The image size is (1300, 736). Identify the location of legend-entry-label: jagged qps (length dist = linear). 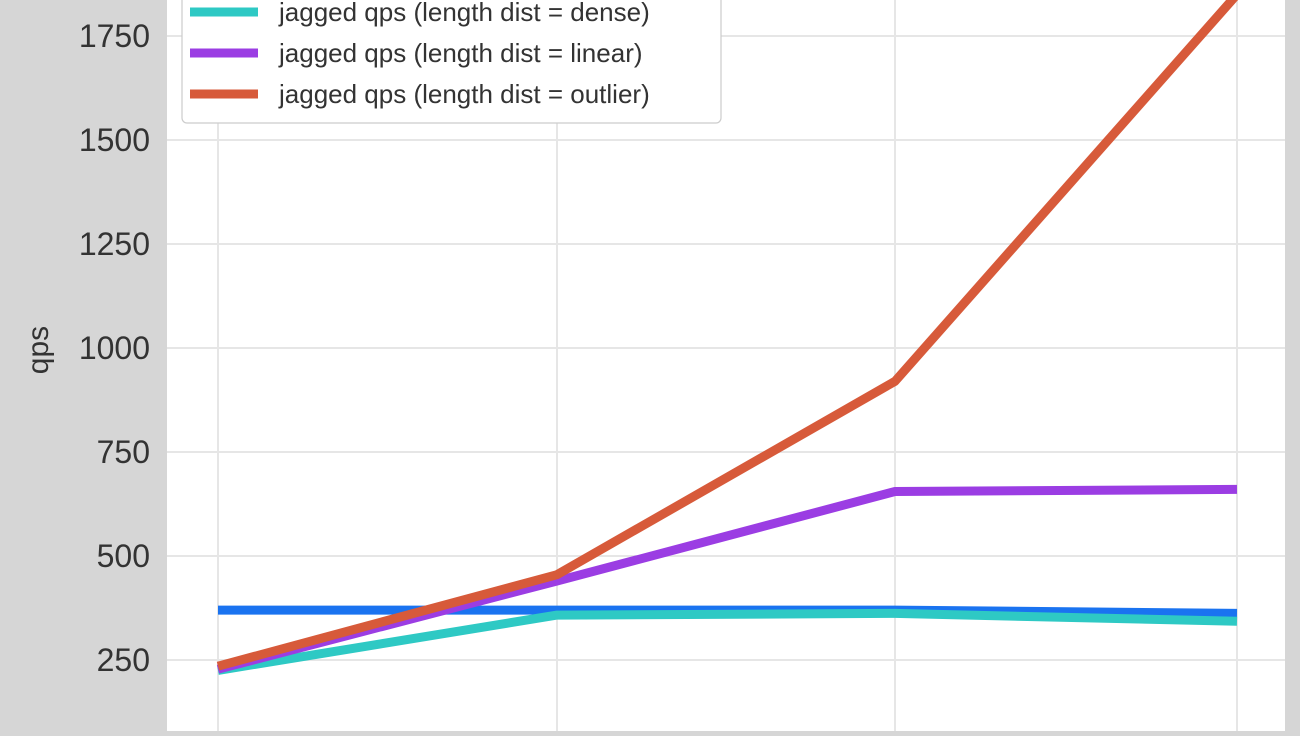
(460, 53).